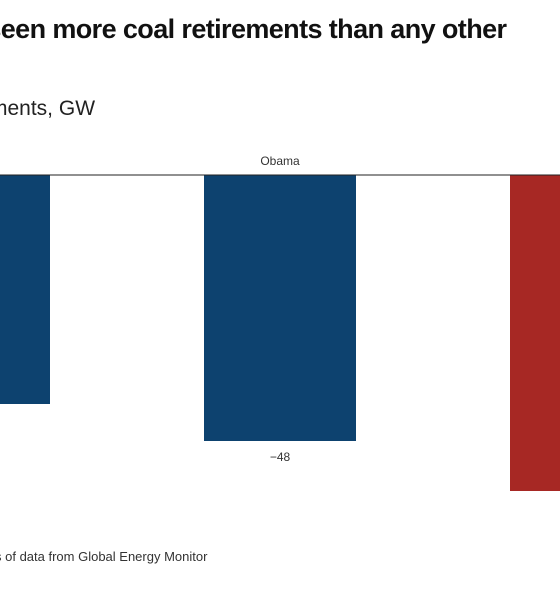 The image size is (560, 600). What do you see at coordinates (25, 289) in the screenshot?
I see `bar-left-president` at bounding box center [25, 289].